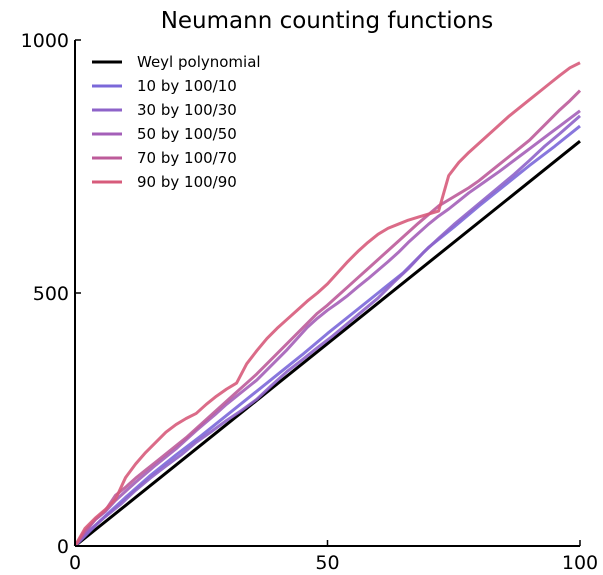  I want to click on y-tick-label: 1000, so click(45, 41).